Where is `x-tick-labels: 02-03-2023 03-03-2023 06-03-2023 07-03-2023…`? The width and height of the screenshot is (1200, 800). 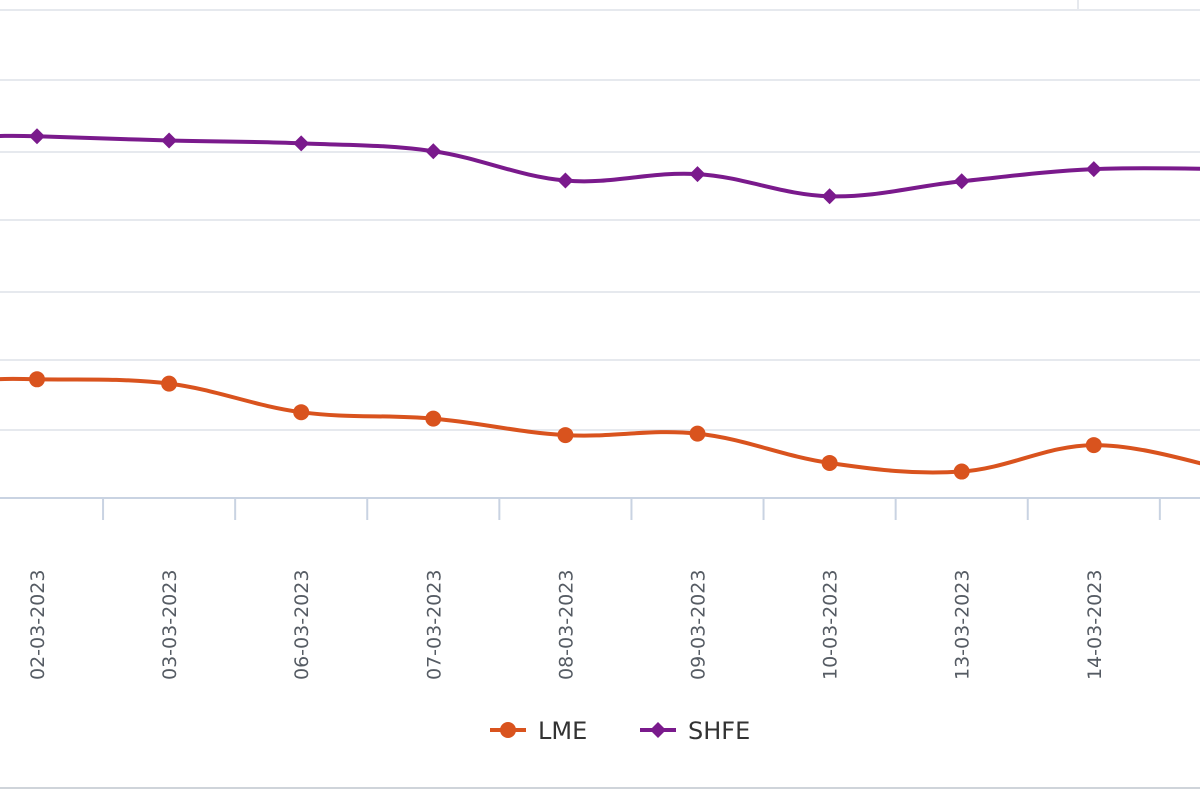 x-tick-labels: 02-03-2023 03-03-2023 06-03-2023 07-03-2023… is located at coordinates (566, 625).